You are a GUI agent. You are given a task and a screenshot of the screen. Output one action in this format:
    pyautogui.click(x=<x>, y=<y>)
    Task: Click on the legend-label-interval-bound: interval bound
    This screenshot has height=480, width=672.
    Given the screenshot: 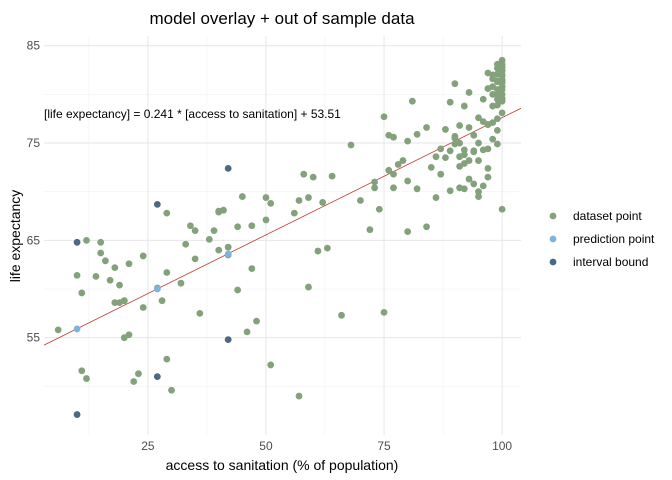 What is the action you would take?
    pyautogui.click(x=610, y=262)
    